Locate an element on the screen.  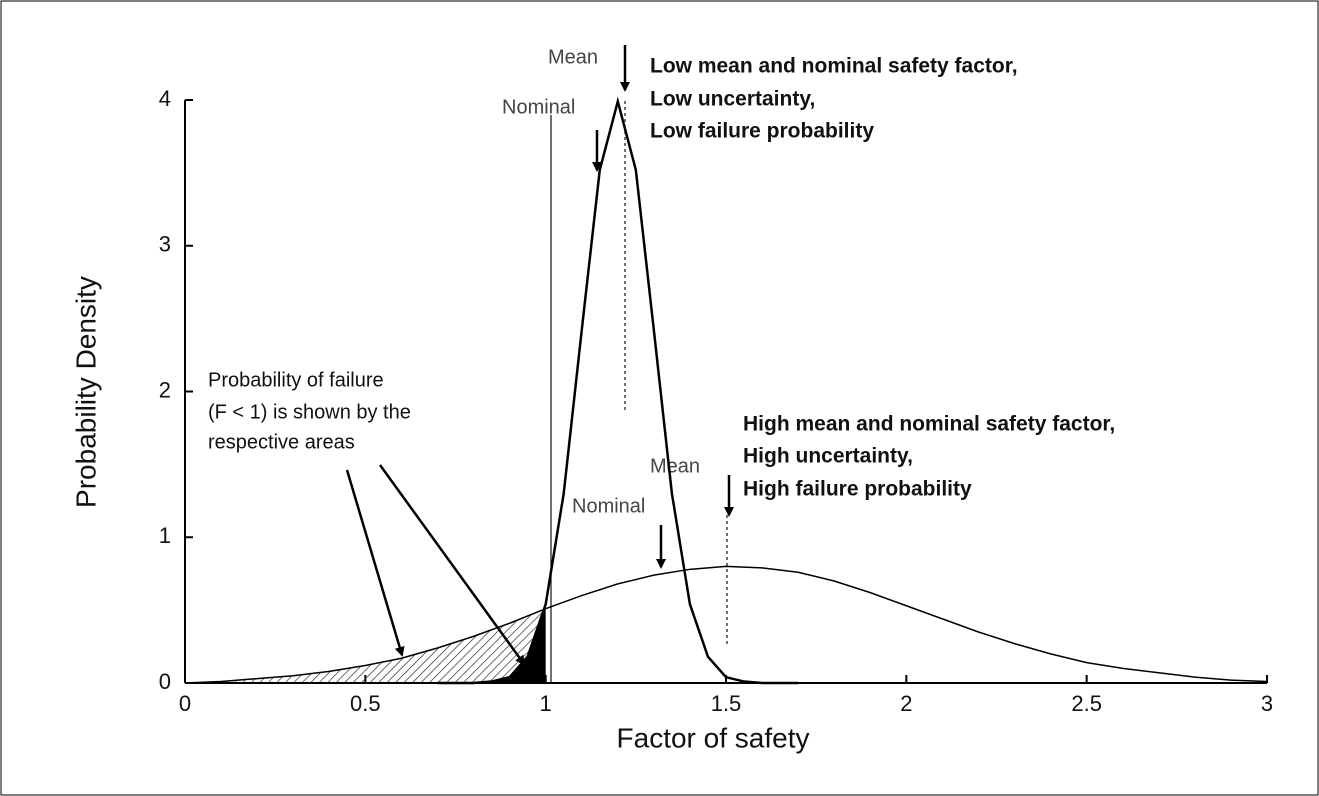
y-tick-label: 4 is located at coordinates (165, 98).